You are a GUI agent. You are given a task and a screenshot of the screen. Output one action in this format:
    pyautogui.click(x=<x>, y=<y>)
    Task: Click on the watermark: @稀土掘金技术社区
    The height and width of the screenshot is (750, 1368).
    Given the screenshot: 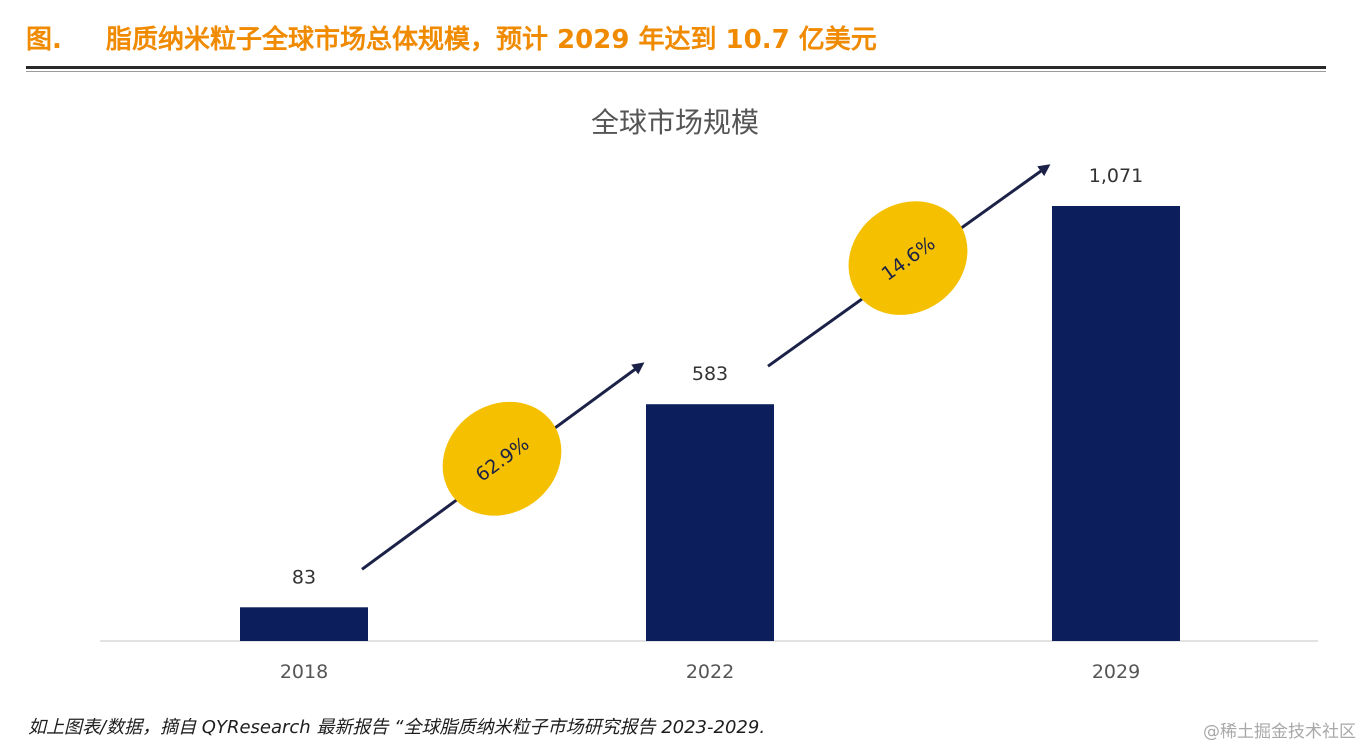 What is the action you would take?
    pyautogui.click(x=1279, y=732)
    